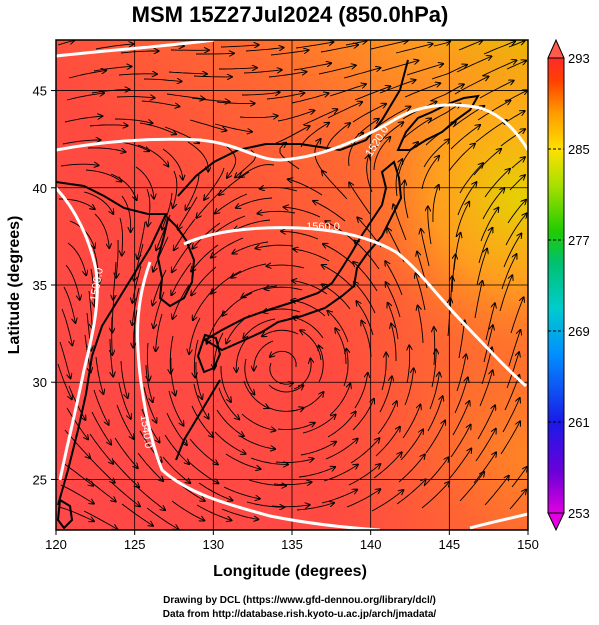 Image resolution: width=599 pixels, height=625 pixels. Describe the element at coordinates (40, 91) in the screenshot. I see `y-tick-label: 45` at that location.